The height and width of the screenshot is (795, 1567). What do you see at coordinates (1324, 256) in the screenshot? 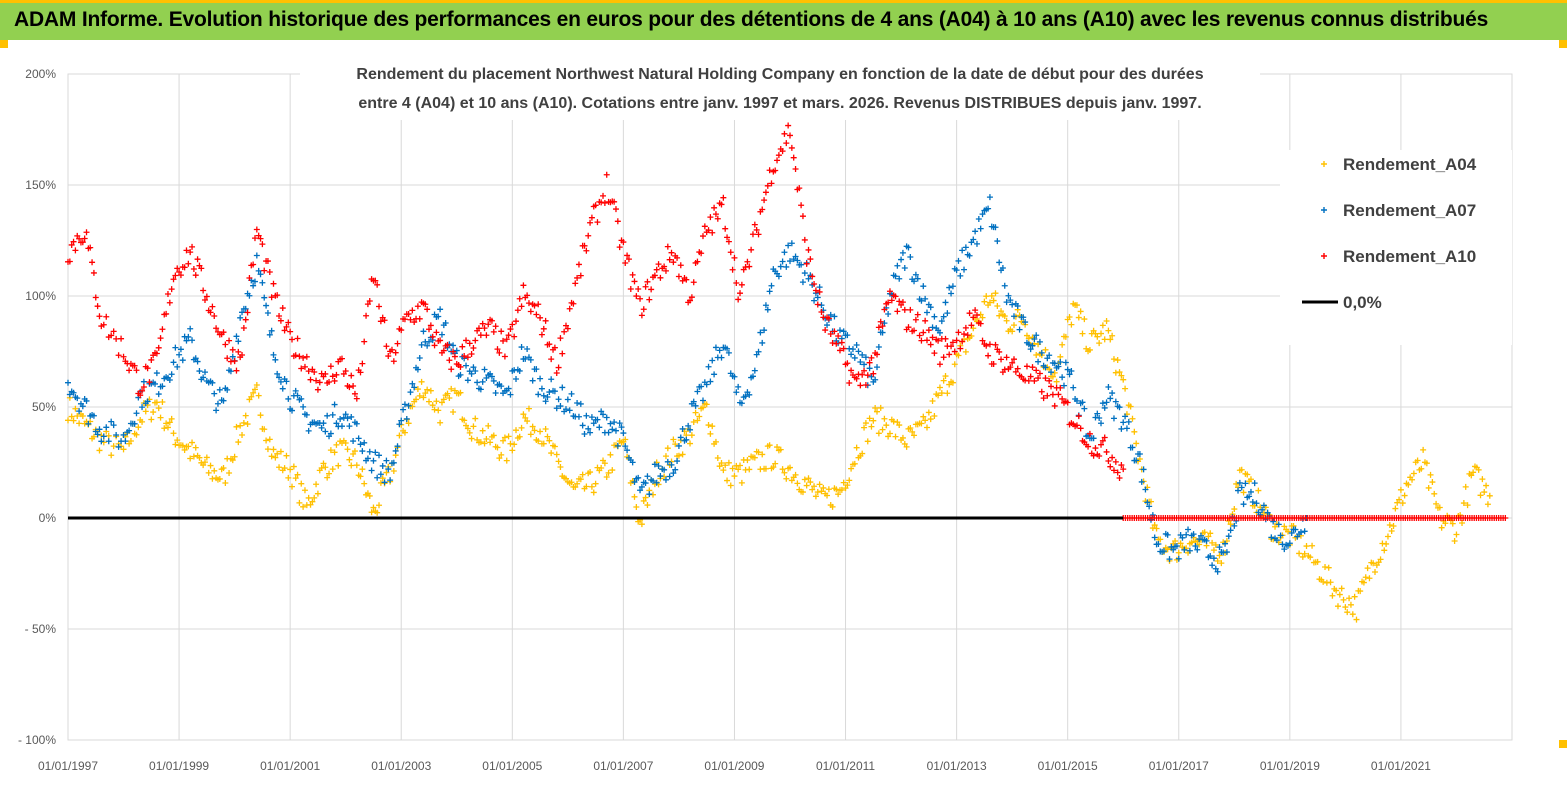
I see `legend-plus-marker` at bounding box center [1324, 256].